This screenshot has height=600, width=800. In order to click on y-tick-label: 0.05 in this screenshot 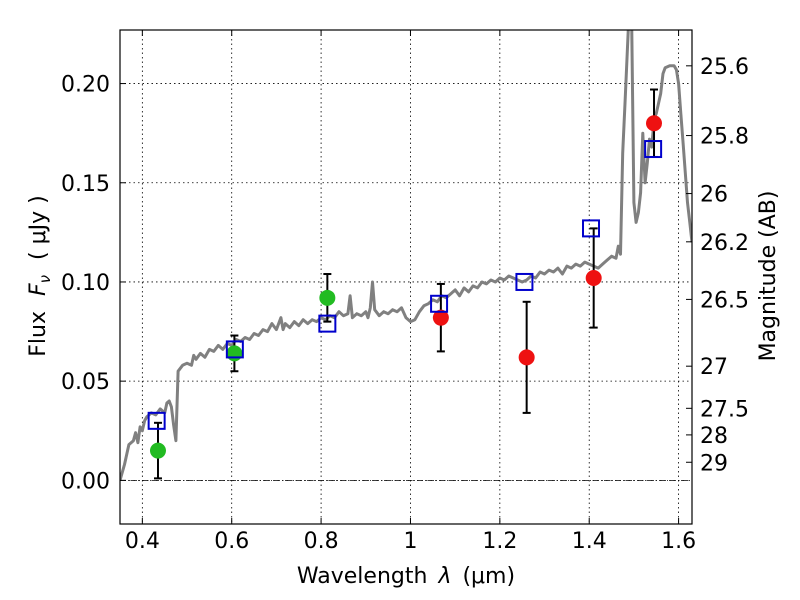, I will do `click(85, 382)`.